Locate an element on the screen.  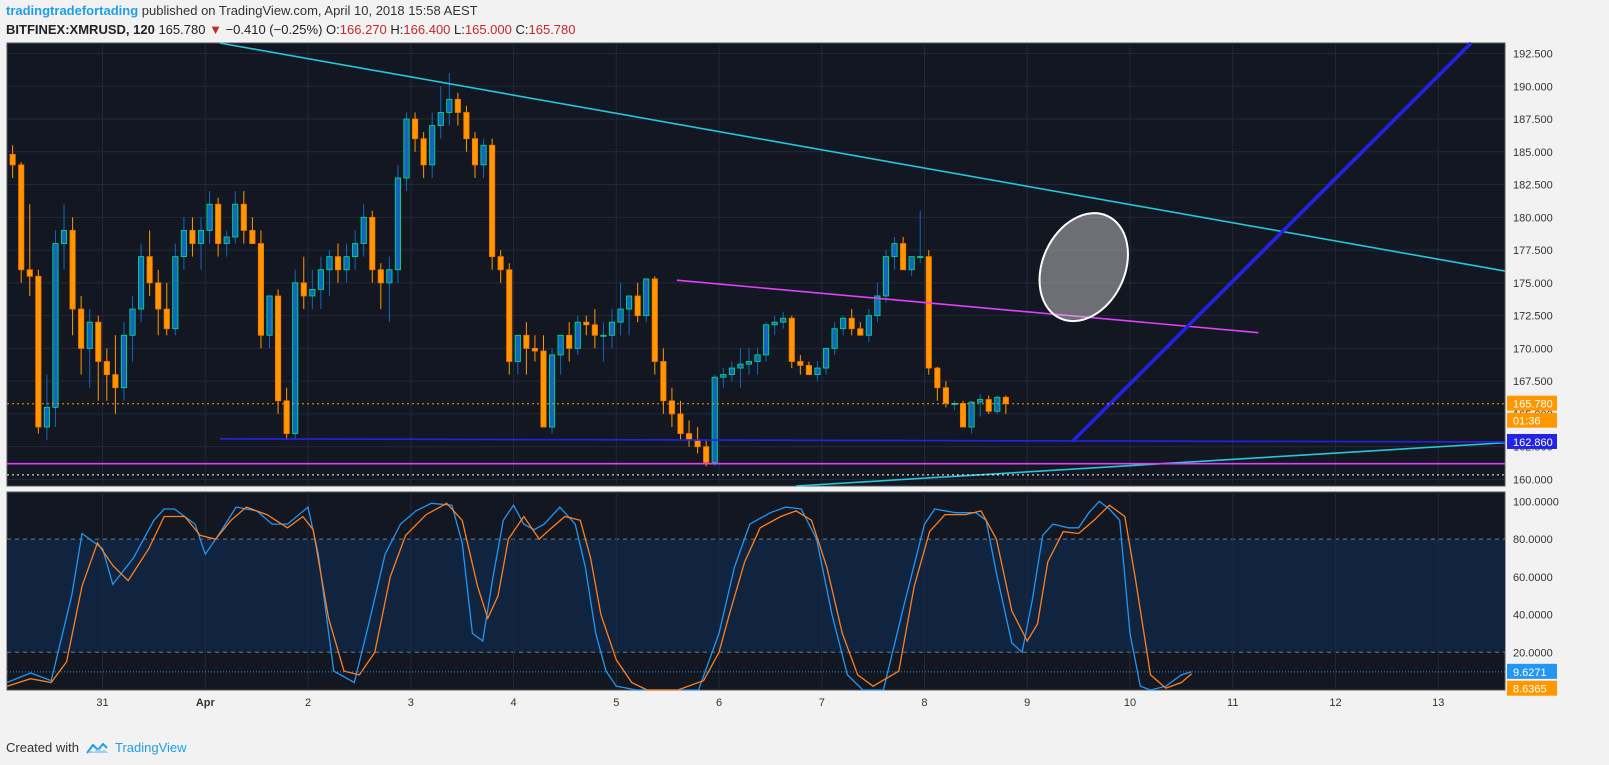
last-price-badge: 165.780 is located at coordinates (1533, 405).